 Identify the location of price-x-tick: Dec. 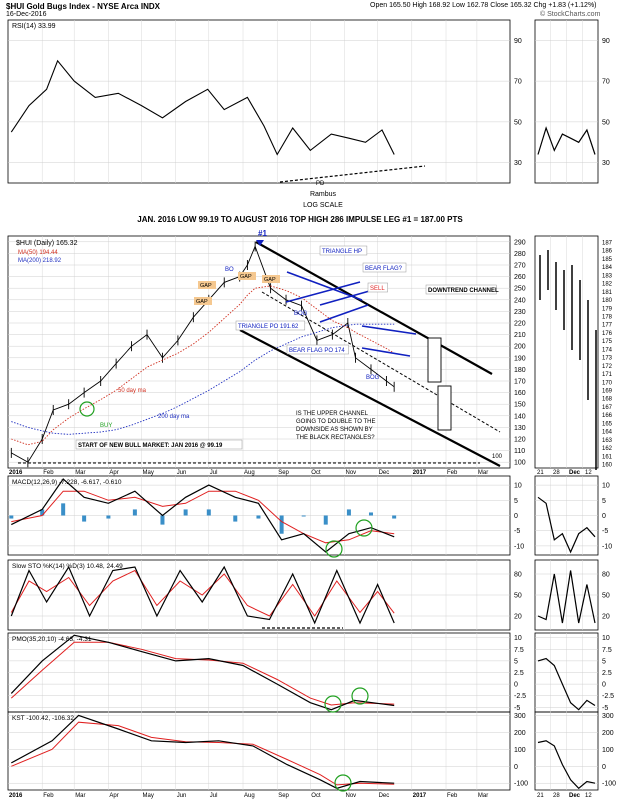
(384, 473).